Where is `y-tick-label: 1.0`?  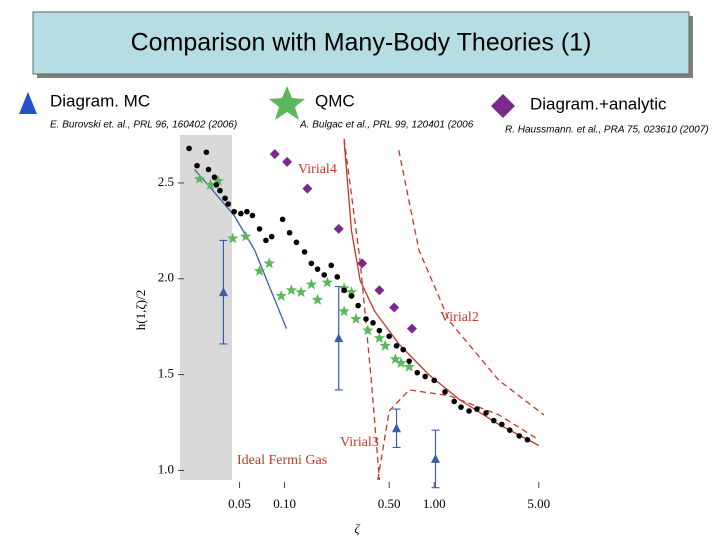
y-tick-label: 1.0 is located at coordinates (166, 468).